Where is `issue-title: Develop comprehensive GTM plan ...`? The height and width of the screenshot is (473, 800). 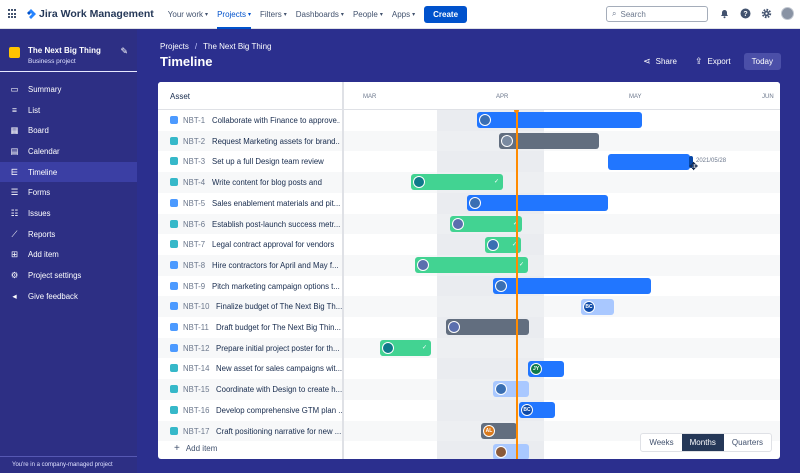 issue-title: Develop comprehensive GTM plan ... is located at coordinates (280, 410).